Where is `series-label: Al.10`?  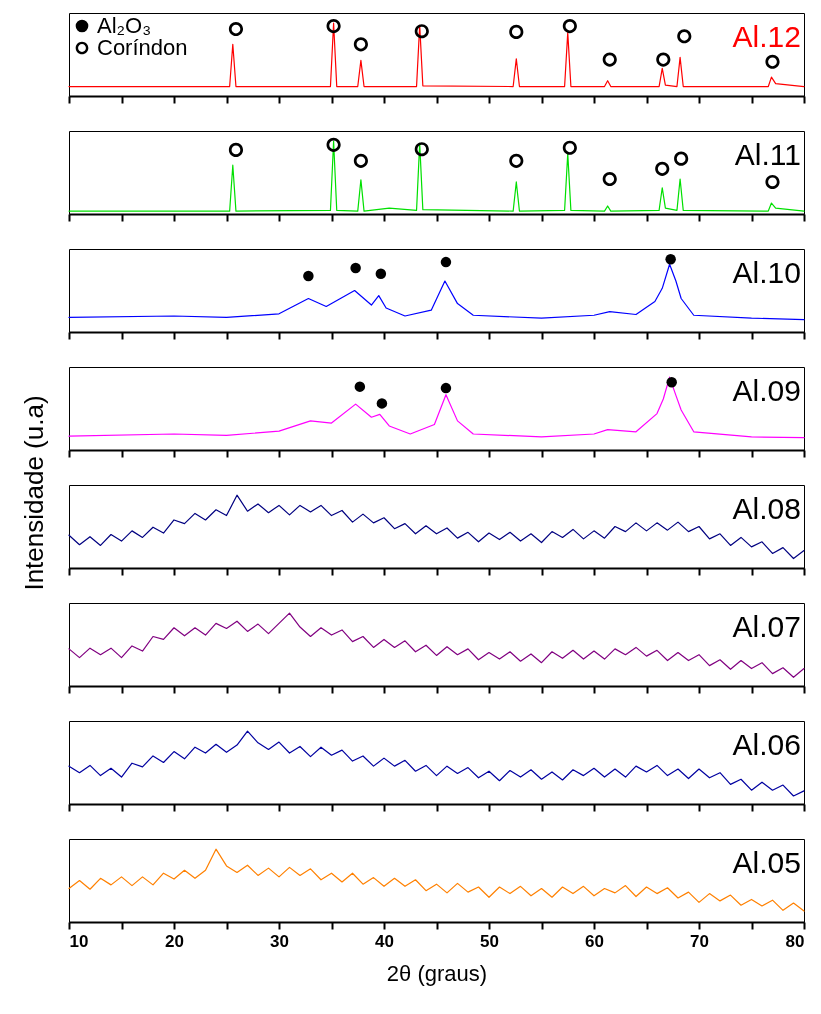 series-label: Al.10 is located at coordinates (766, 272).